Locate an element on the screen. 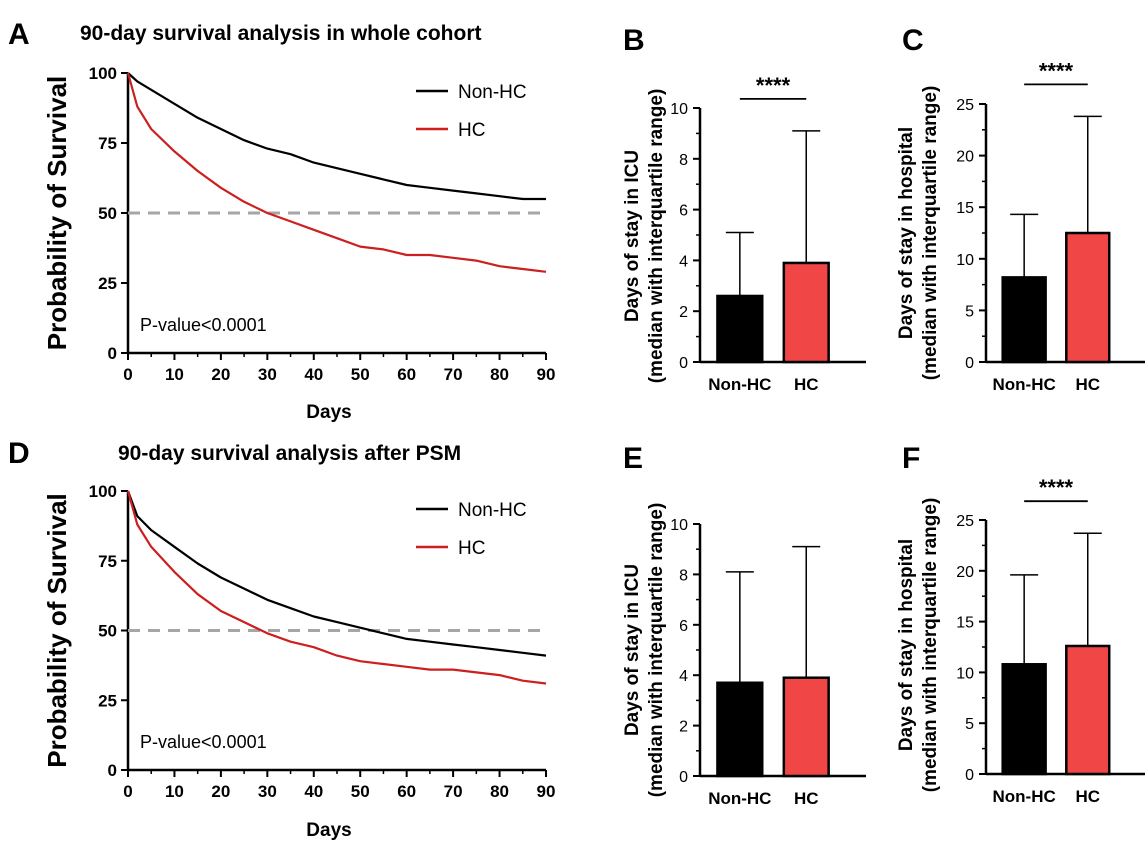 The image size is (1145, 841). panel-letter: A is located at coordinates (19, 34).